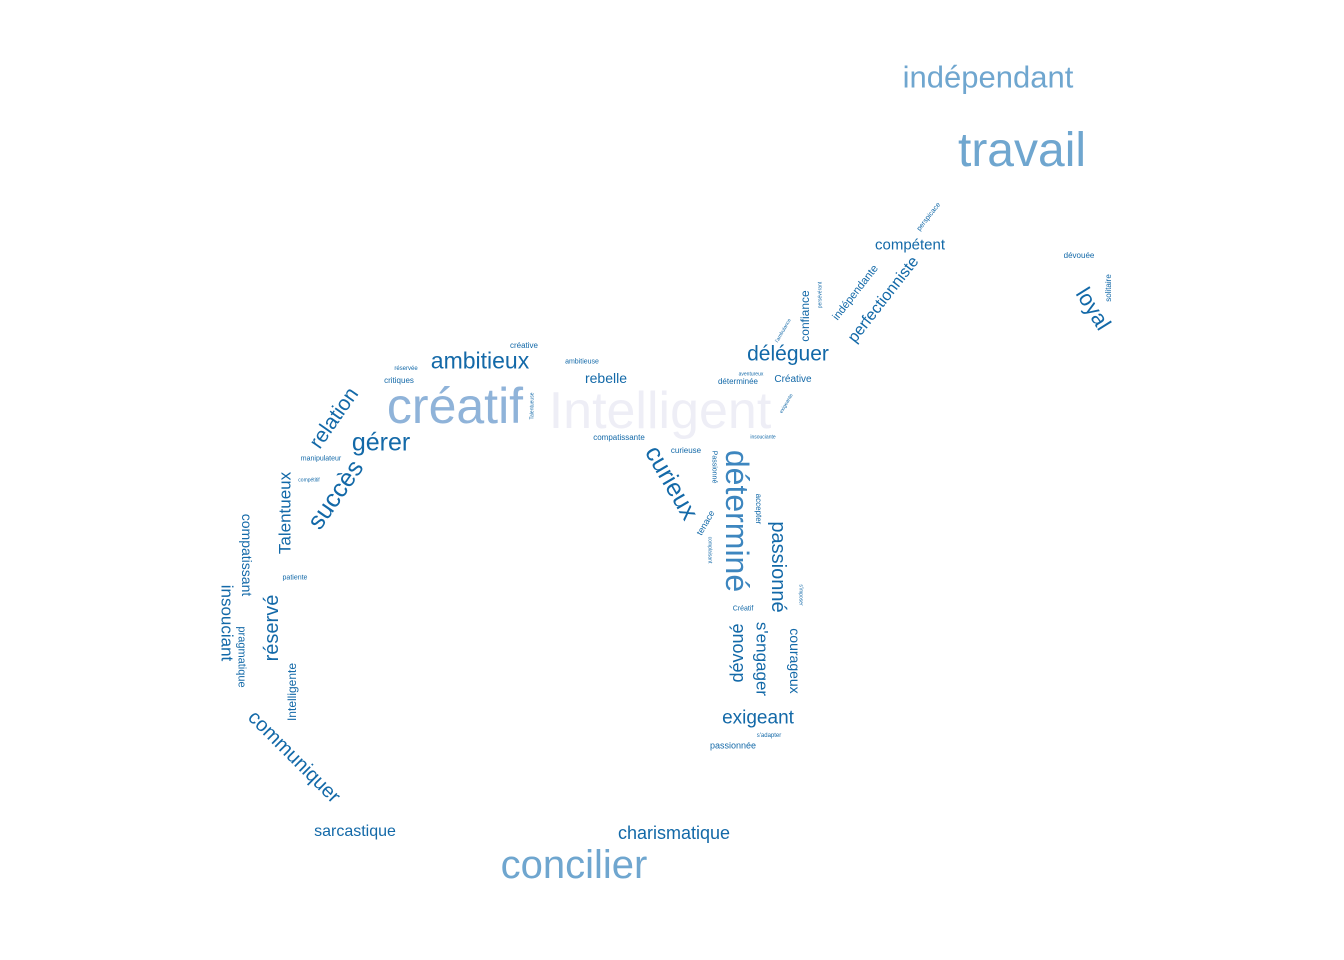 This screenshot has width=1344, height=960. I want to click on word-competitif: compétitif, so click(309, 480).